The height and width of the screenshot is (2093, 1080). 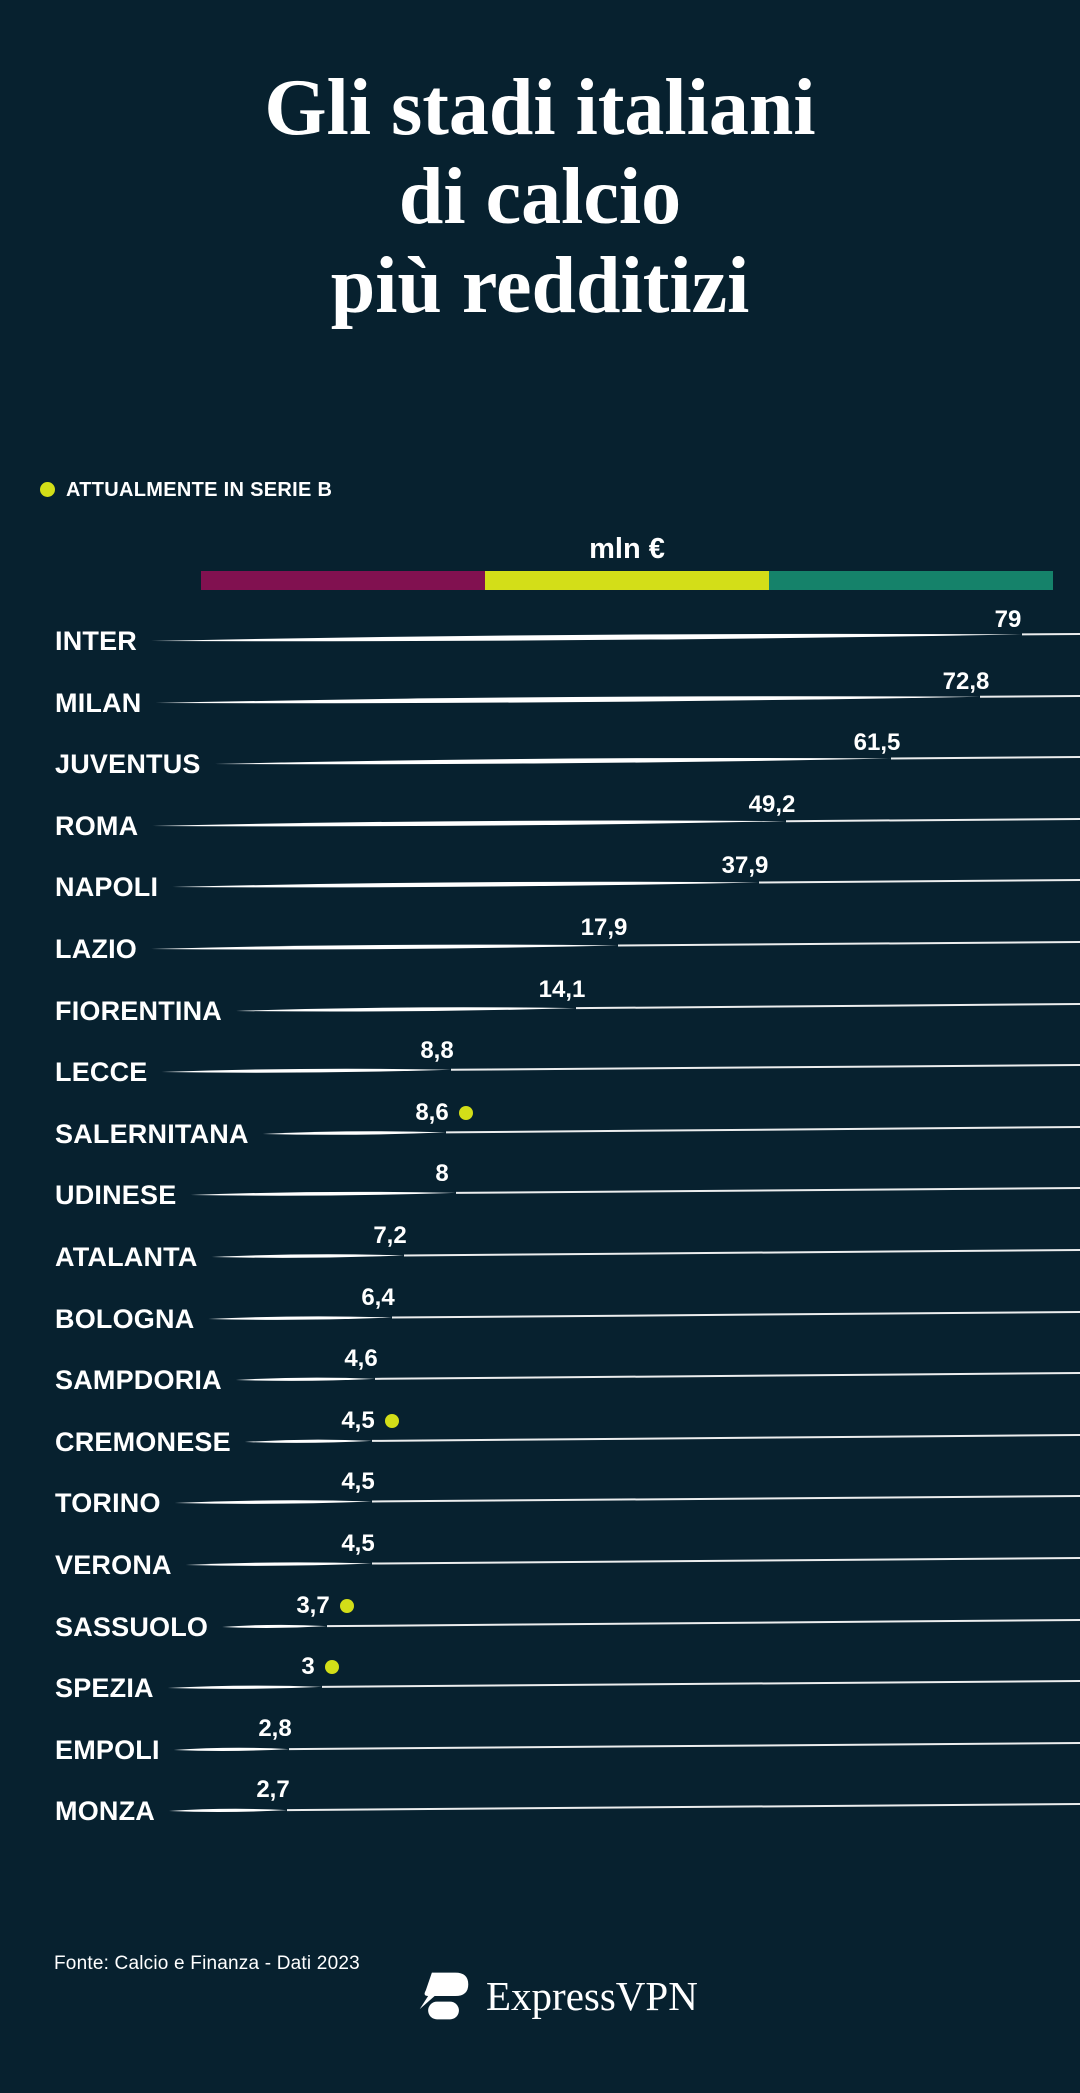 What do you see at coordinates (313, 1605) in the screenshot?
I see `value-label: 3,7` at bounding box center [313, 1605].